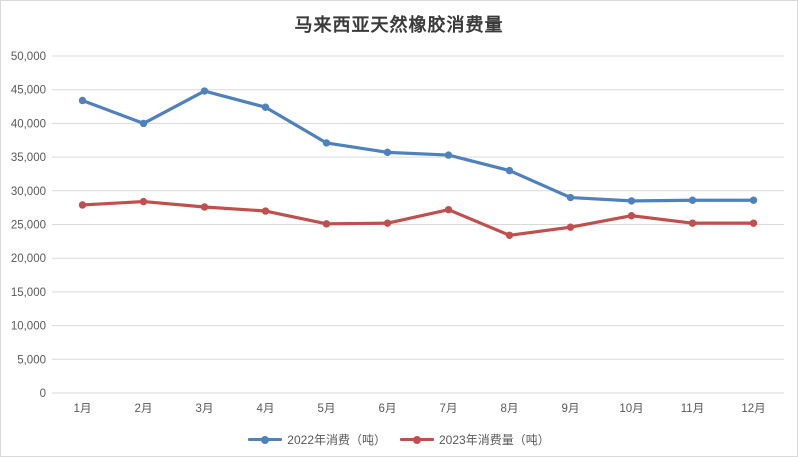 Image resolution: width=798 pixels, height=457 pixels. I want to click on x-tick-label: 8月, so click(510, 409).